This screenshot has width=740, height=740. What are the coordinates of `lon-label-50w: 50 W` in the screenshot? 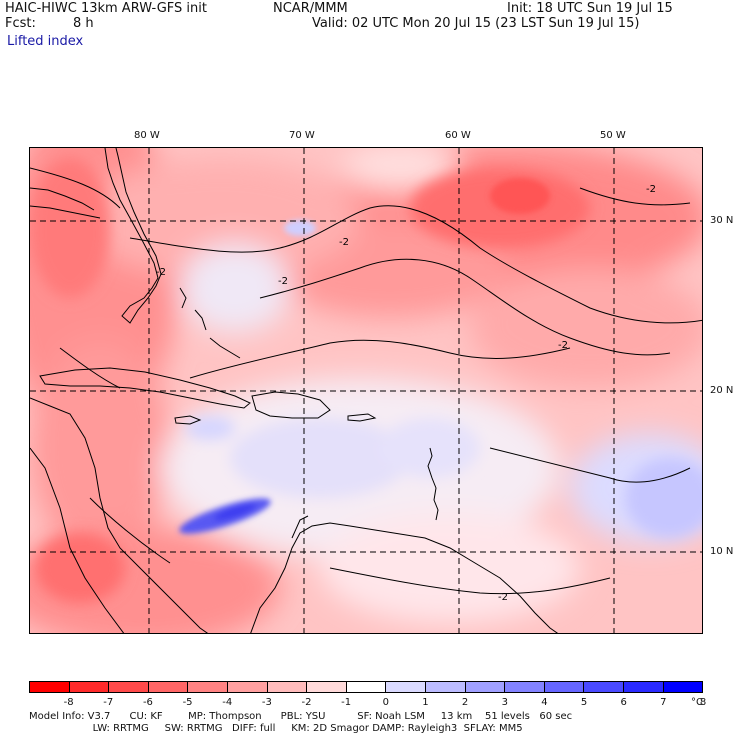 It's located at (613, 135).